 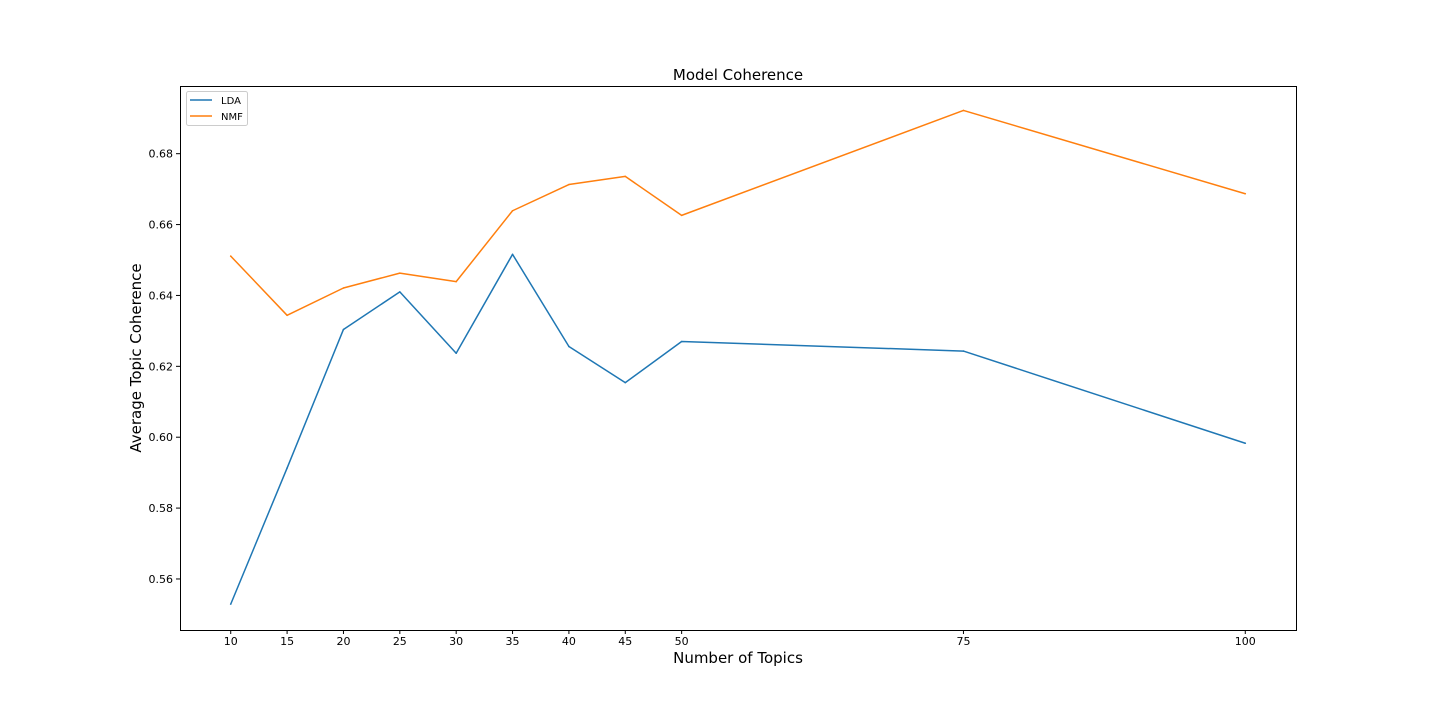 I want to click on y-axis: 0.56 0.58 0.60 0.62 0.64 0.66 0.68, so click(x=164, y=367).